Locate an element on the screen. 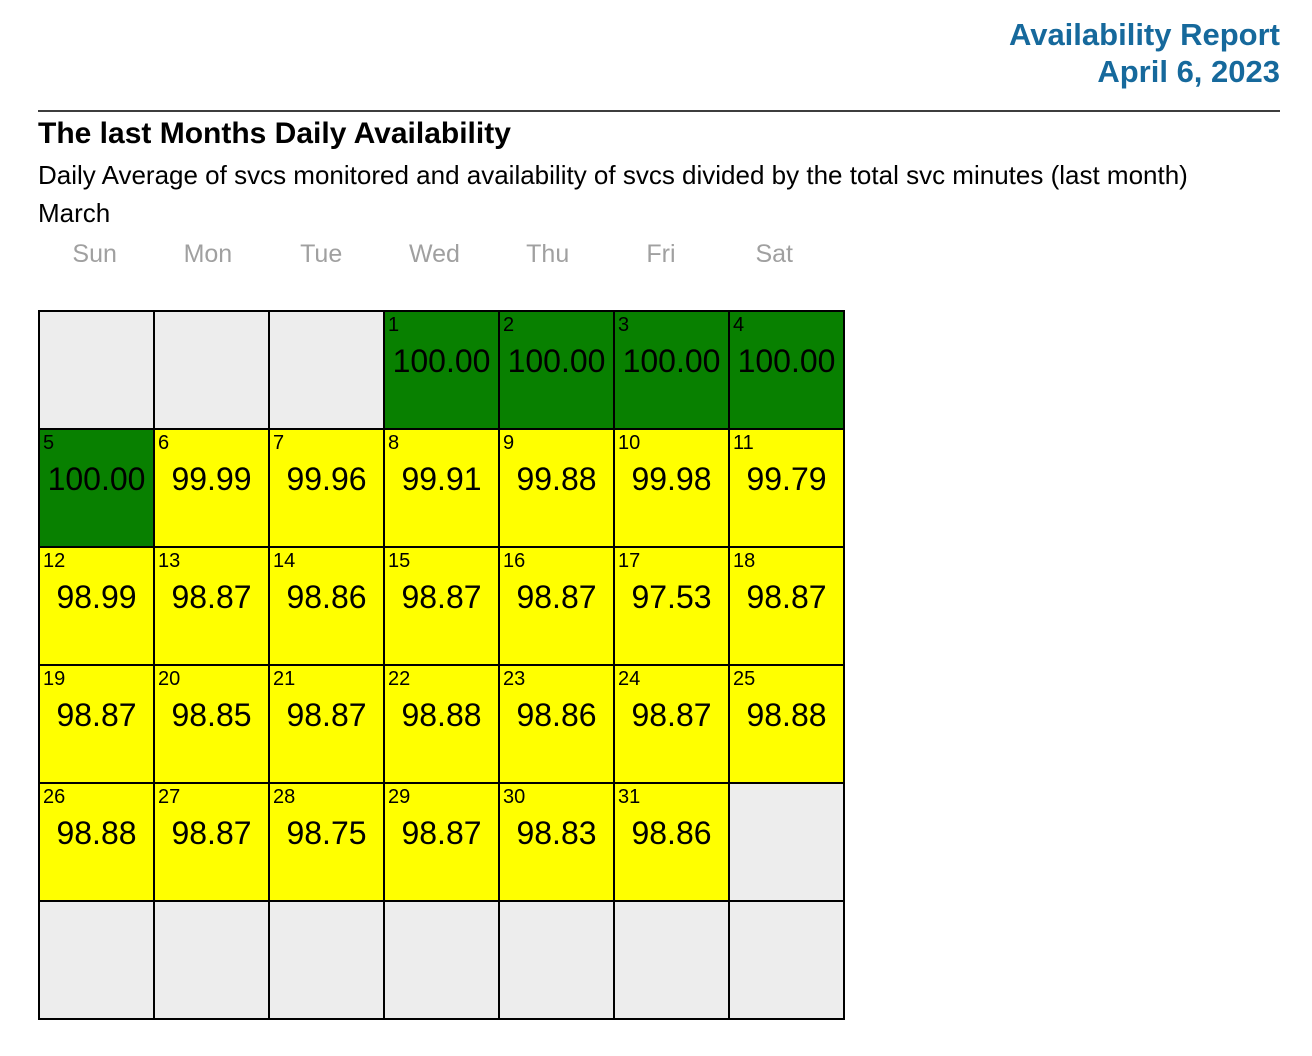  calendar-day-29: 29 98.87 is located at coordinates (441, 842).